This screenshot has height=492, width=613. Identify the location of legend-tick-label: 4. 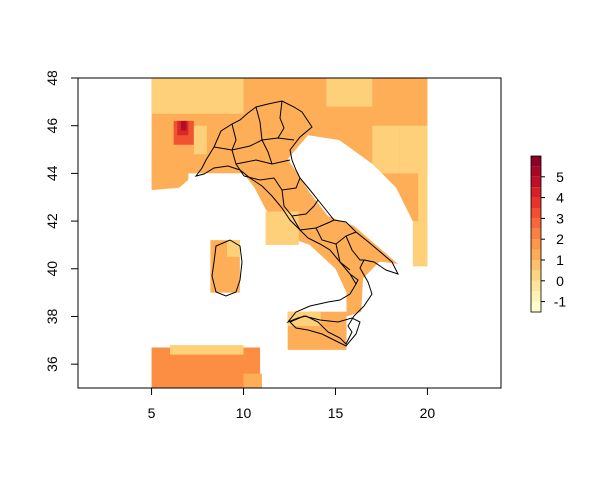
(560, 198).